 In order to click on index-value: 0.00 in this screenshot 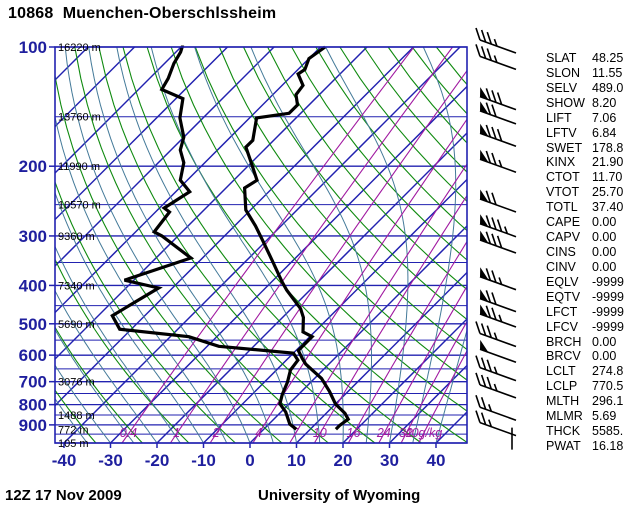, I will do `click(604, 222)`.